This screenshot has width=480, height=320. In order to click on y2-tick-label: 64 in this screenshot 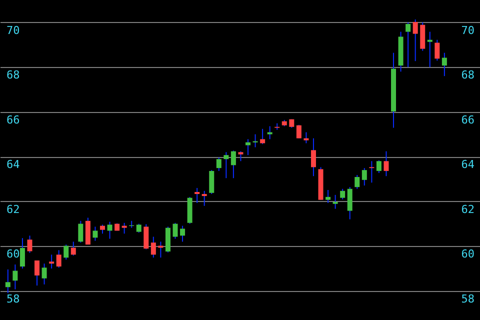, I will do `click(468, 165)`.